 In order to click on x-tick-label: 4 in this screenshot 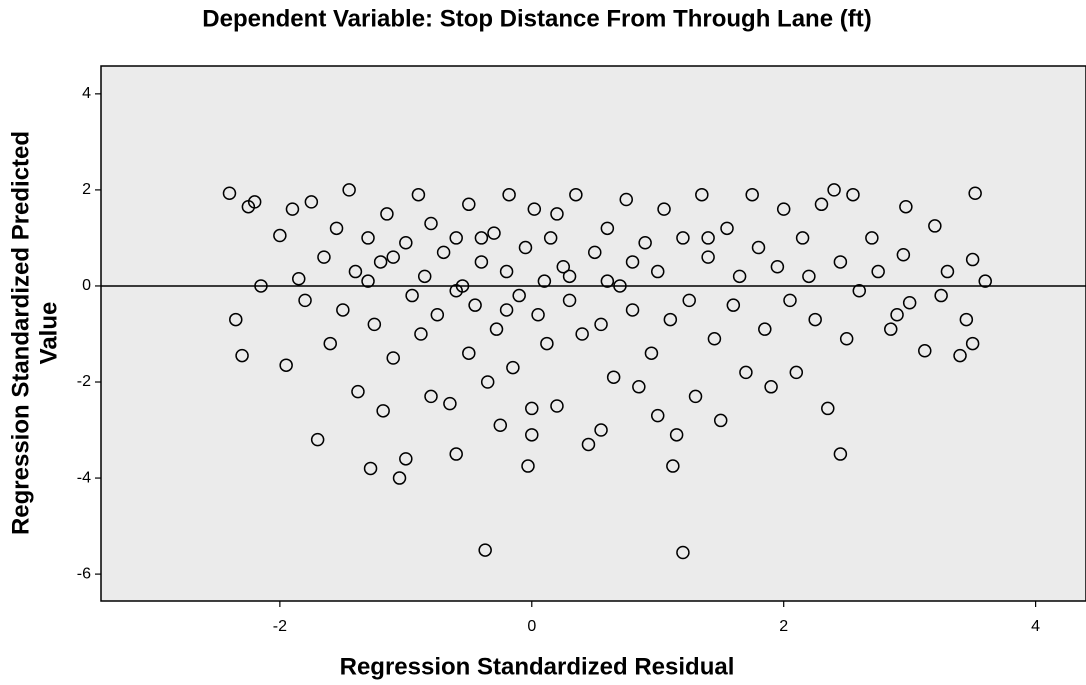, I will do `click(1035, 626)`.